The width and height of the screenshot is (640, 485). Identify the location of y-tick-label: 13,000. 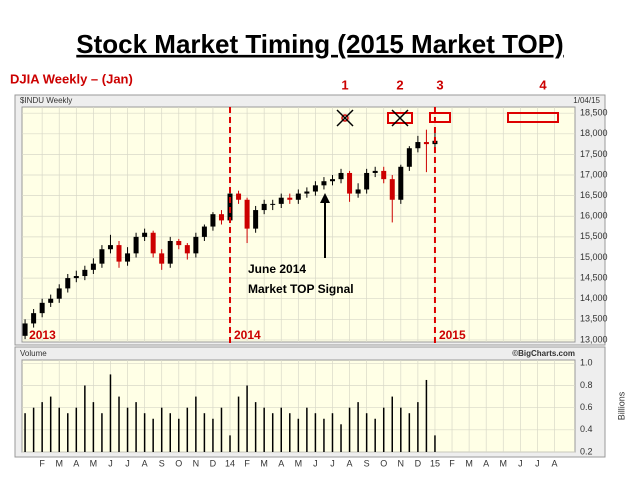
(594, 339).